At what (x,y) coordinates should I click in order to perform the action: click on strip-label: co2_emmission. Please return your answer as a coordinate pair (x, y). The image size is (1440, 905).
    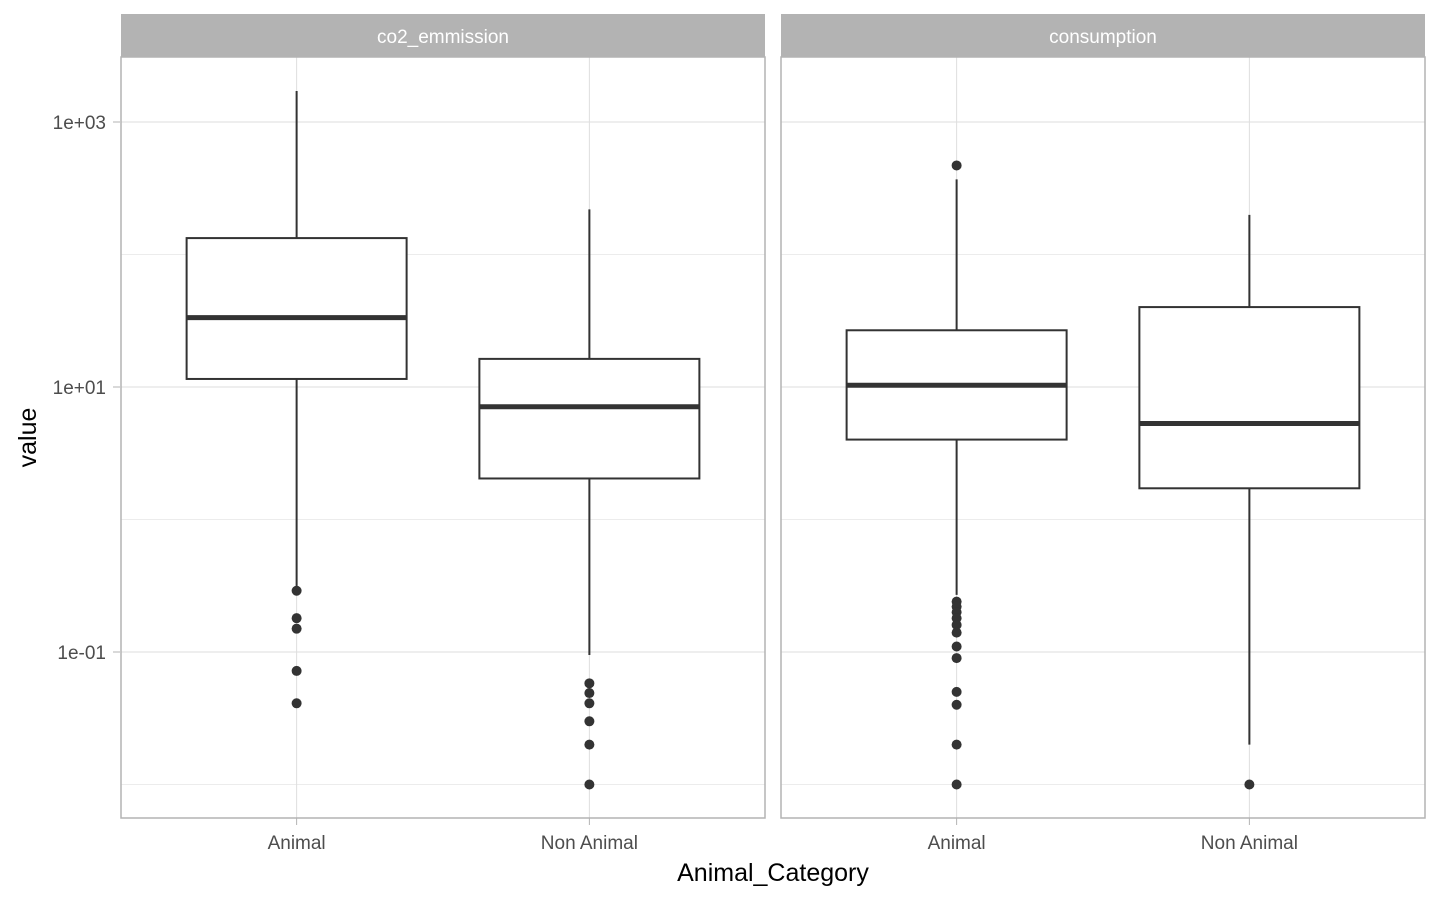
    Looking at the image, I should click on (443, 37).